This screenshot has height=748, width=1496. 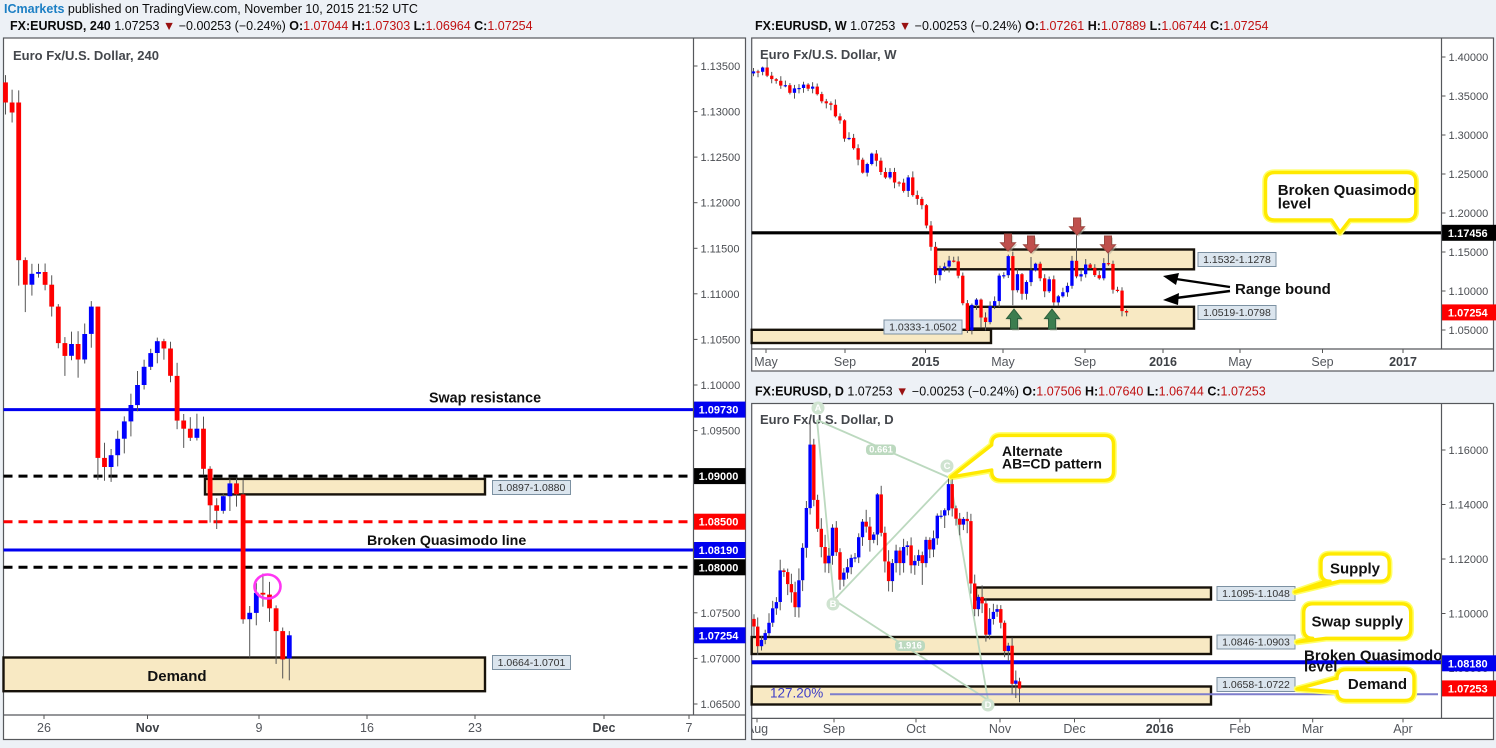 I want to click on svg-text: 1.14000, so click(x=1469, y=506).